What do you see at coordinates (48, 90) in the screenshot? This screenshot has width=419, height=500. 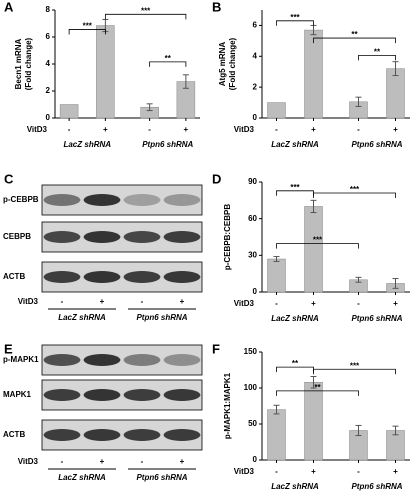 I see `y-tick-label: 2` at bounding box center [48, 90].